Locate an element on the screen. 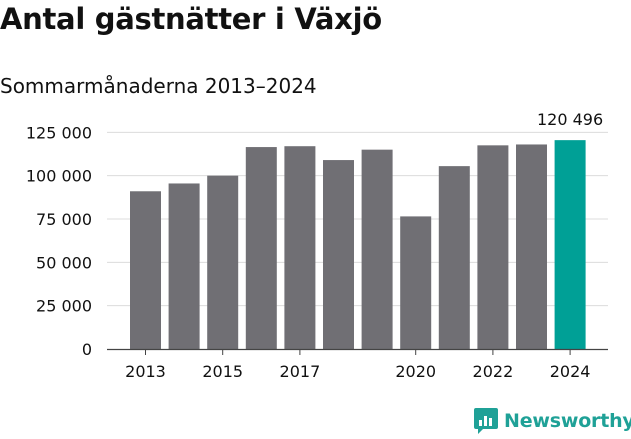 Image resolution: width=631 pixels, height=439 pixels. data-label: 120 496 is located at coordinates (570, 119).